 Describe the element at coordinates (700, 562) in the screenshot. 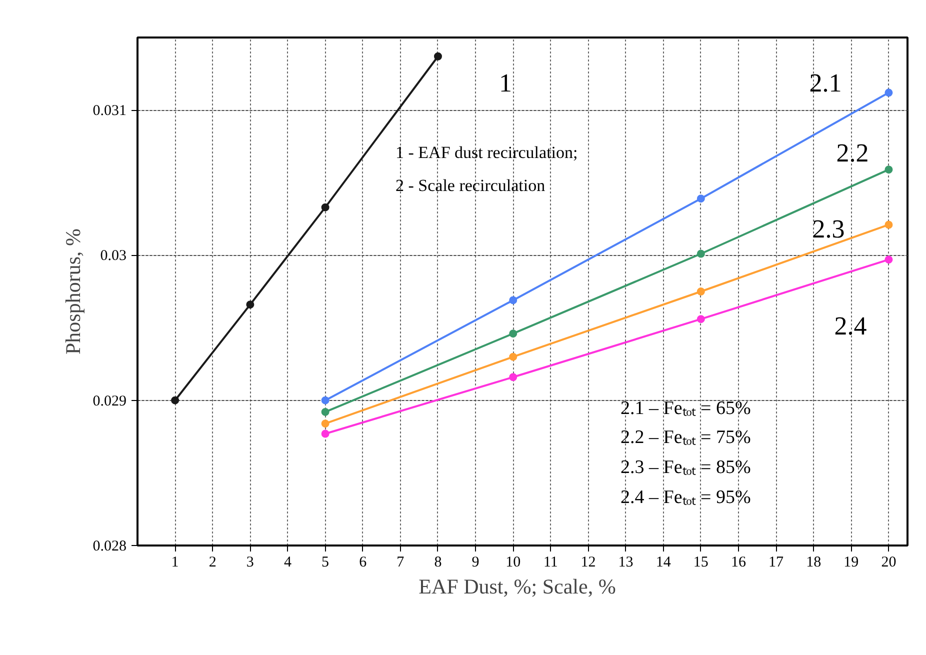

I see `x-tick-label: 15` at that location.